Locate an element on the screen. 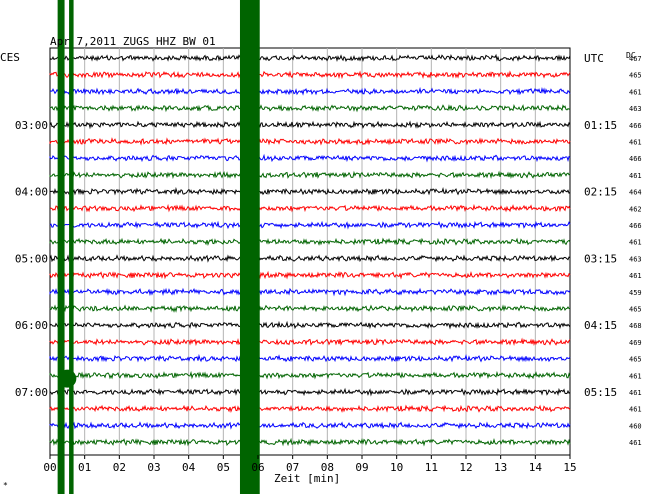 This screenshot has height=494, width=650. x-tick-label: 10 is located at coordinates (396, 467).